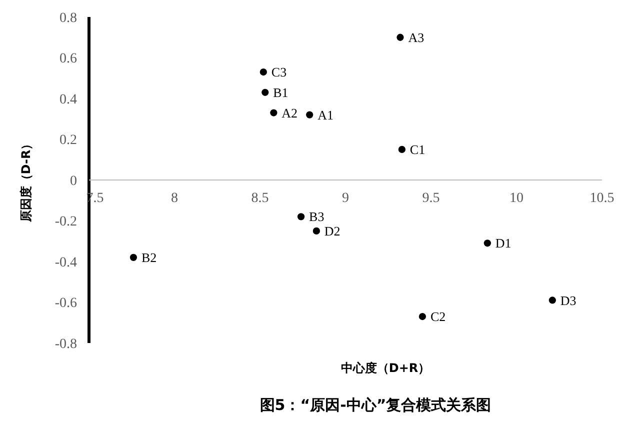 Image resolution: width=639 pixels, height=427 pixels. I want to click on annotation: C3, so click(279, 72).